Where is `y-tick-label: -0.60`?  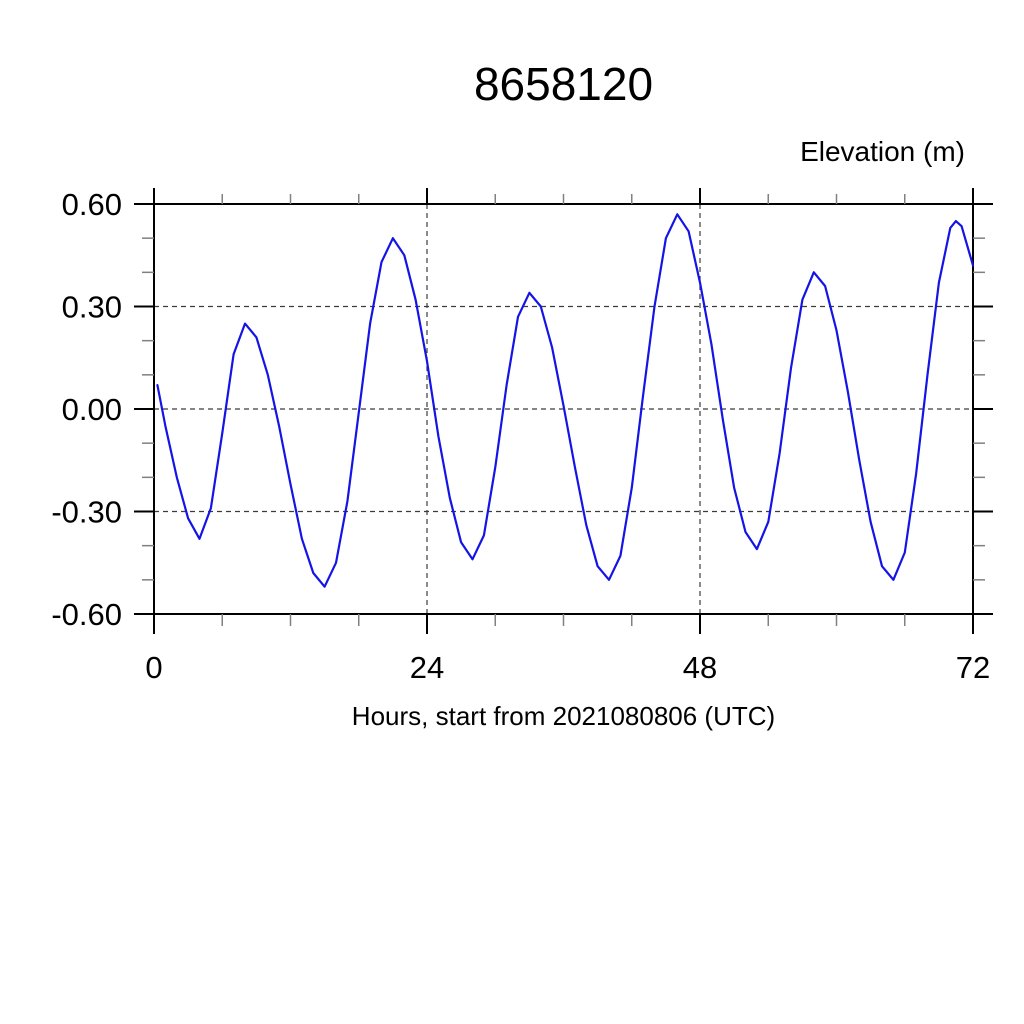 y-tick-label: -0.60 is located at coordinates (86, 614).